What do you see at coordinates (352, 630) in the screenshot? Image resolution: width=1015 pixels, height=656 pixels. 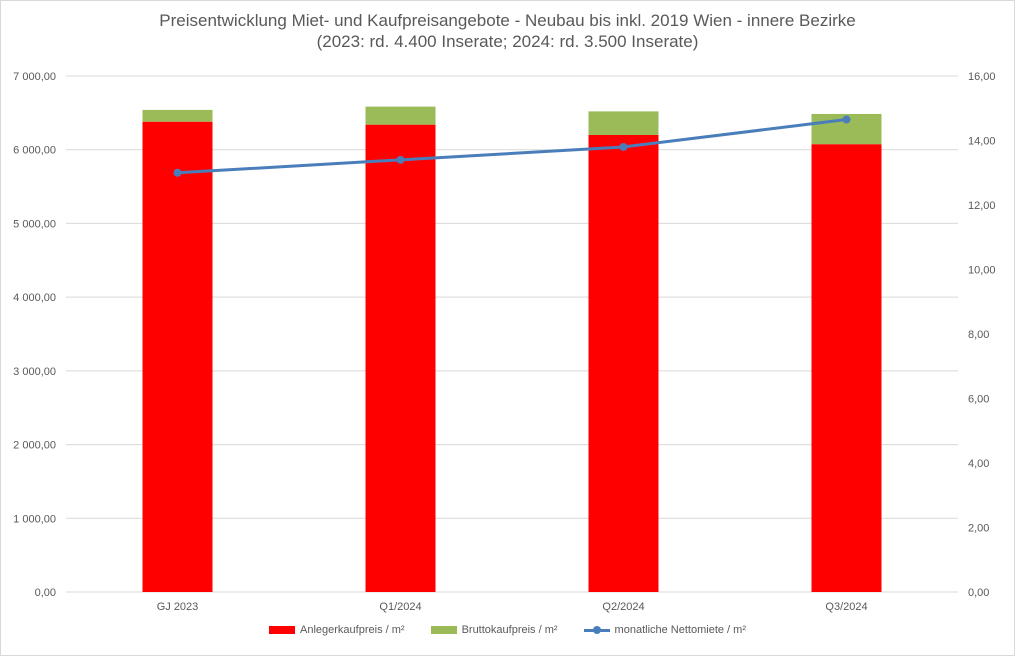 I see `legend-label-anlegerkaufpreis: Anlegerkaufpreis / m²` at bounding box center [352, 630].